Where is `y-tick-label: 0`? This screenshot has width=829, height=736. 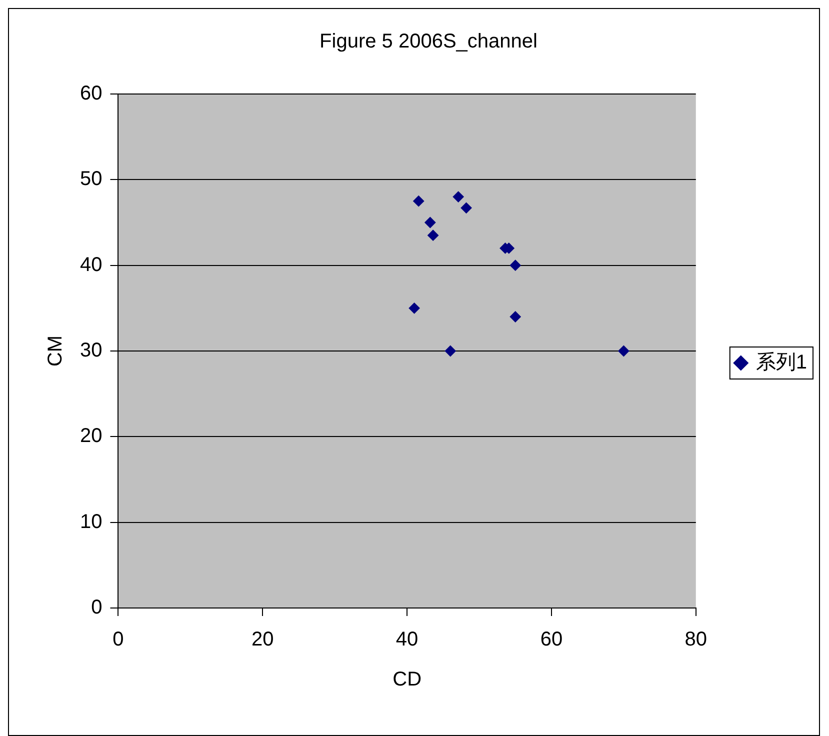
y-tick-label: 0 is located at coordinates (96, 607).